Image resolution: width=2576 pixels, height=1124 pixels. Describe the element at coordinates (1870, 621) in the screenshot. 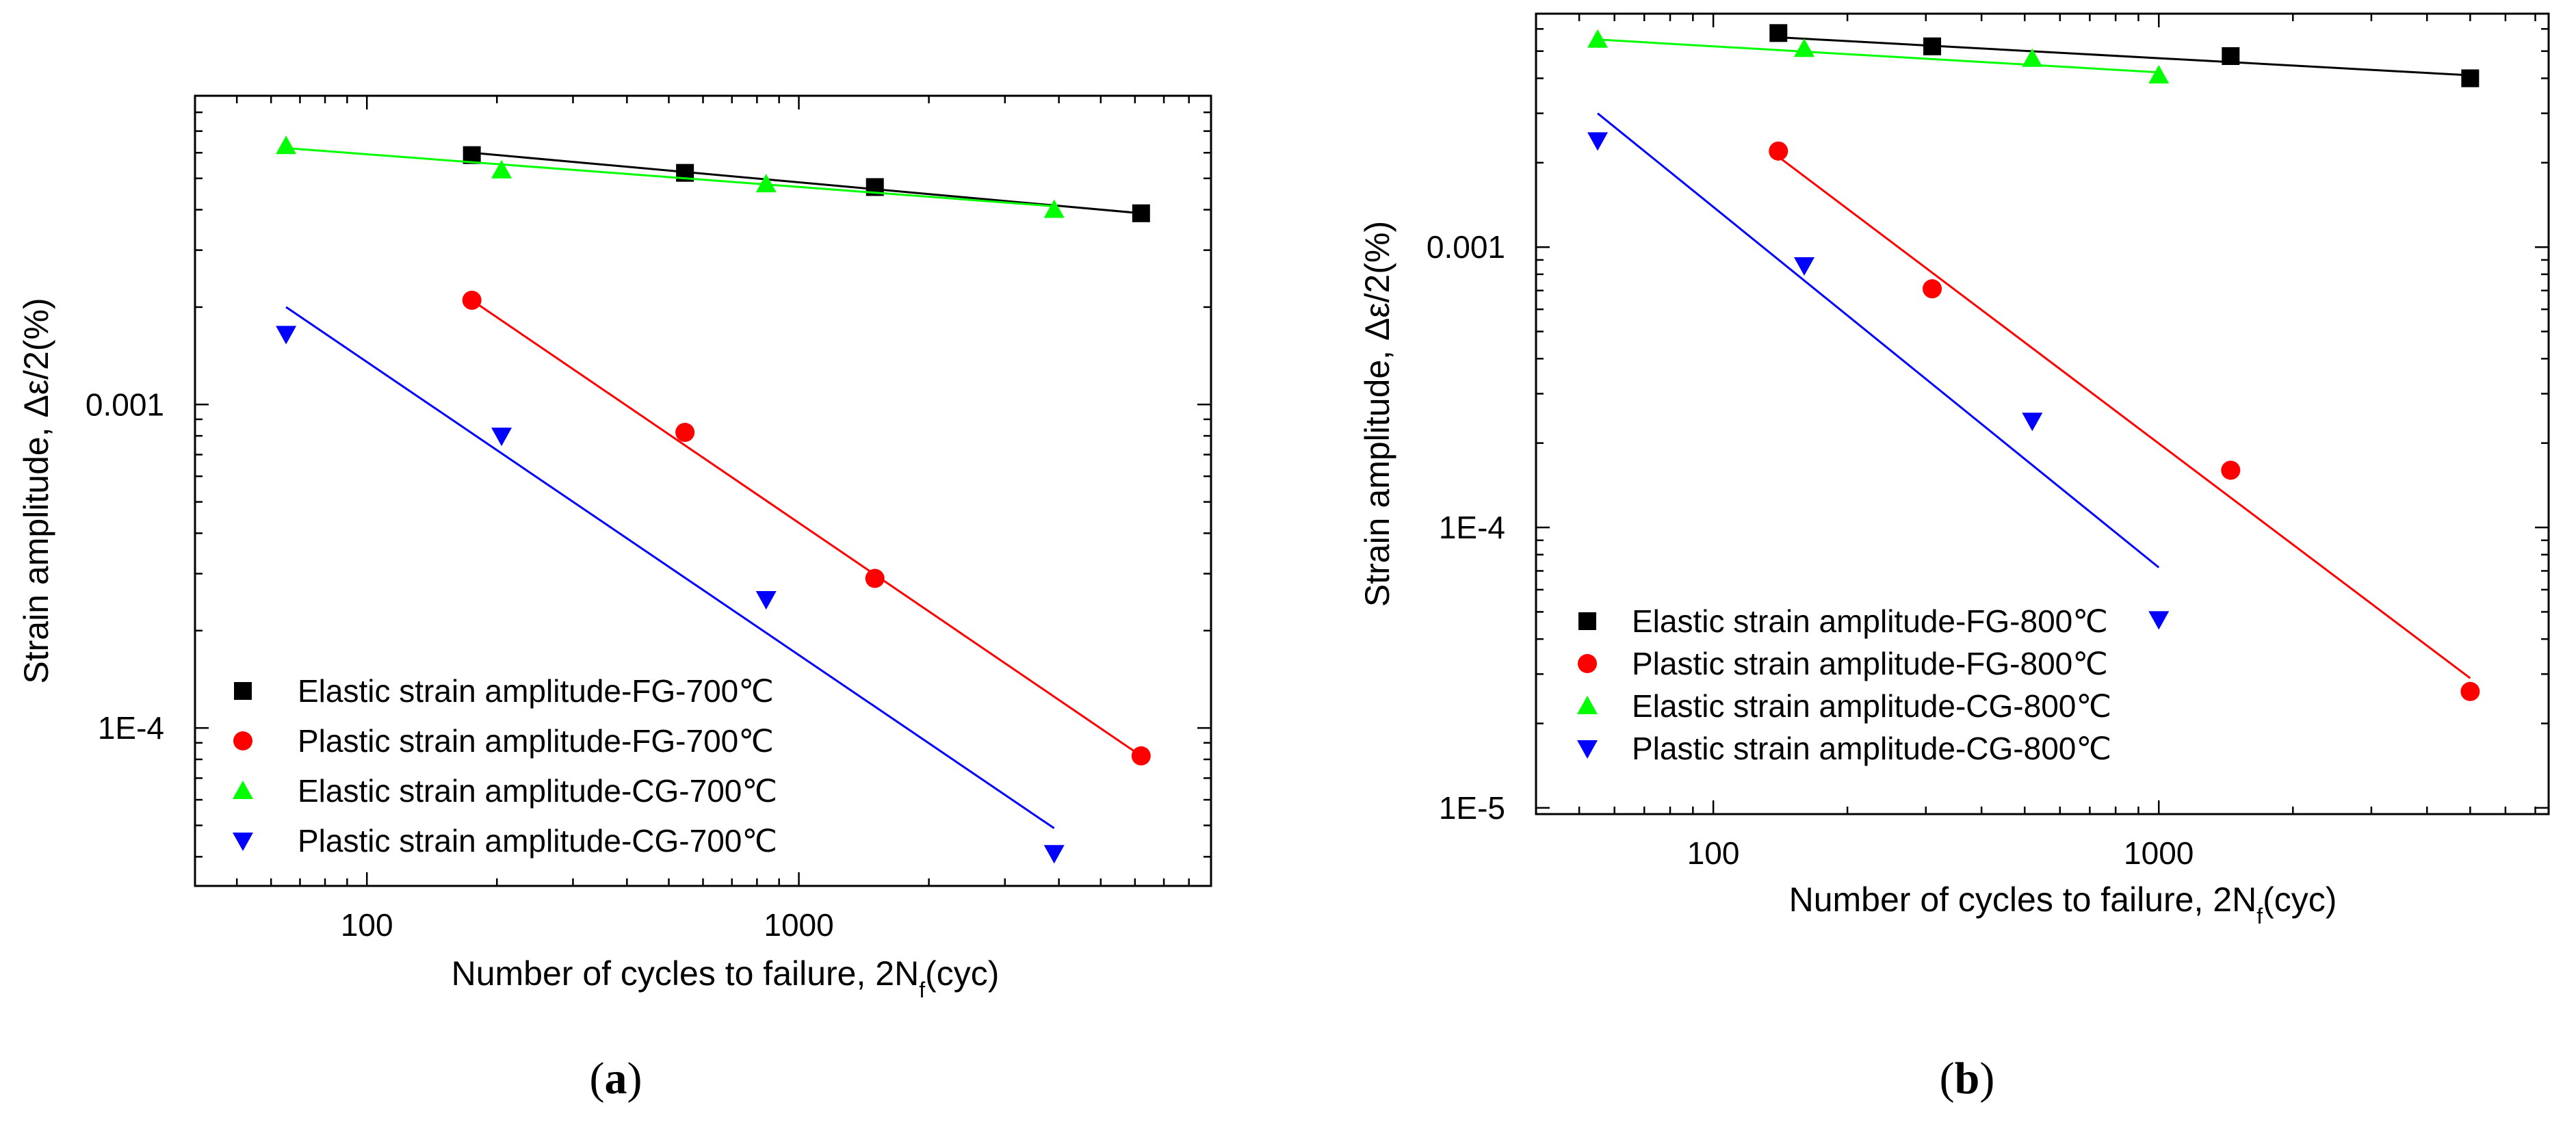

I see `legend-label: Elastic strain amplitude-FG-800℃` at that location.